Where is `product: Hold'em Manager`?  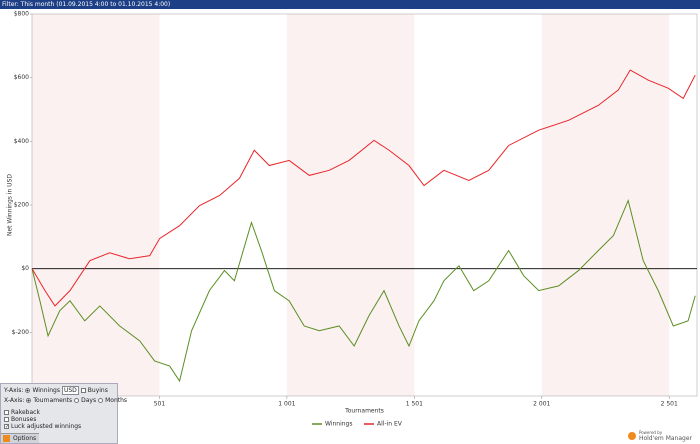
product: Hold'em Manager is located at coordinates (665, 438).